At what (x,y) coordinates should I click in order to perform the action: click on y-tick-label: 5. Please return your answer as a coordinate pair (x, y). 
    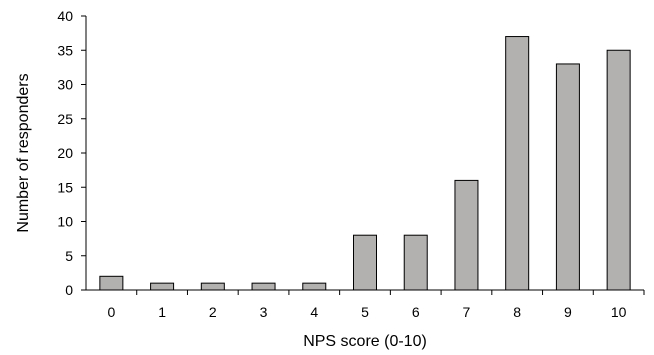
    Looking at the image, I should click on (69, 256).